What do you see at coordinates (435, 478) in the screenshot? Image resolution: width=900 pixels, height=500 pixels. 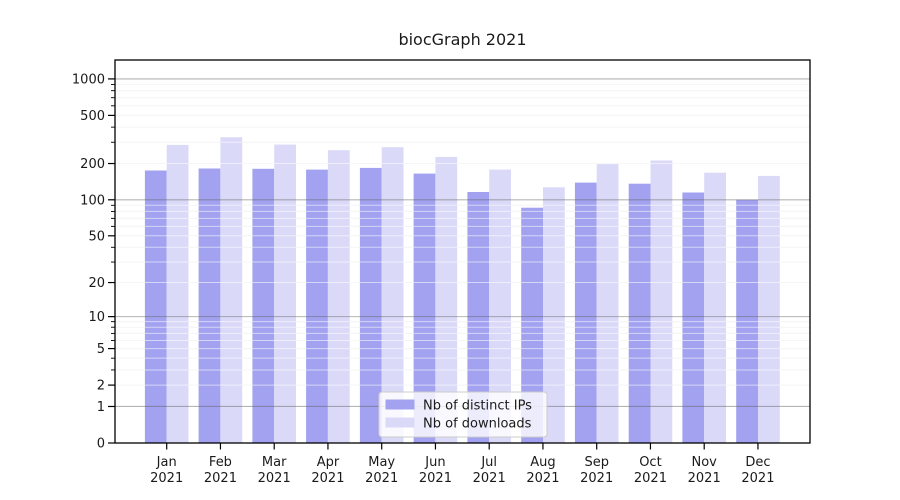 I see `x-tick-label-year-jun: 2021` at bounding box center [435, 478].